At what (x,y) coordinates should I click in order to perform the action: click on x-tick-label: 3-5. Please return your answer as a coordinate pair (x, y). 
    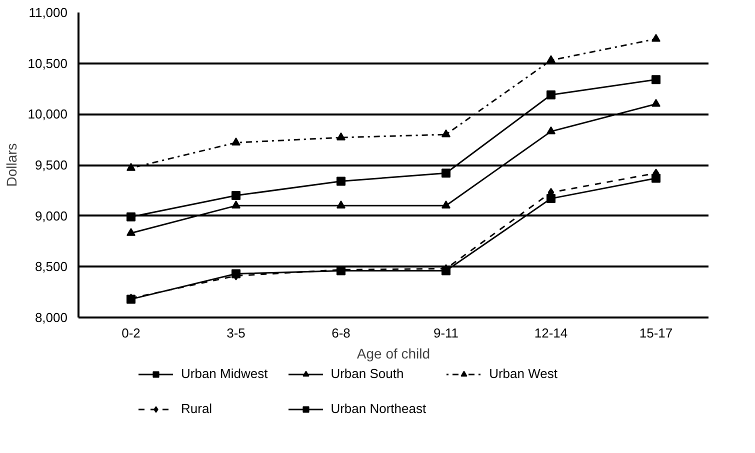
    Looking at the image, I should click on (236, 333).